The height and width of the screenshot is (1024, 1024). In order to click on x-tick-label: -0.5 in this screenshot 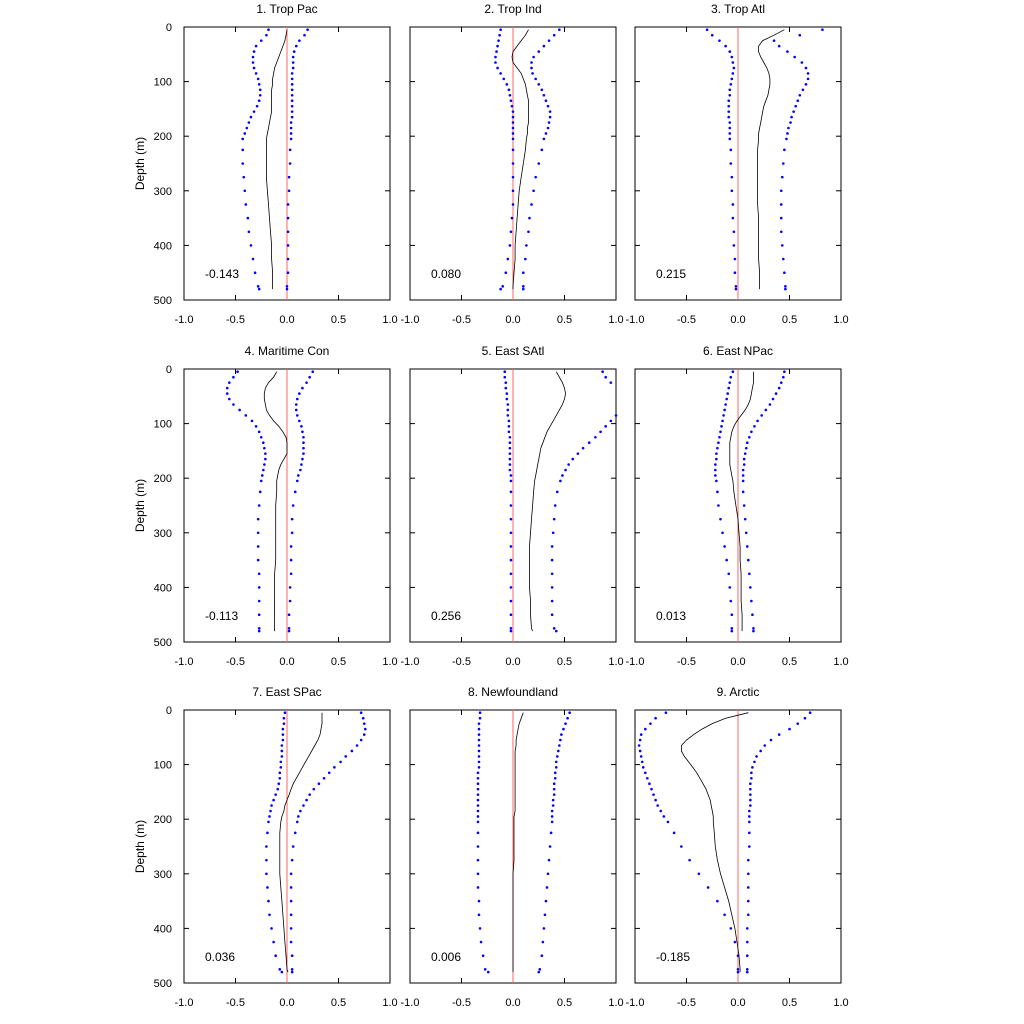, I will do `click(686, 662)`.